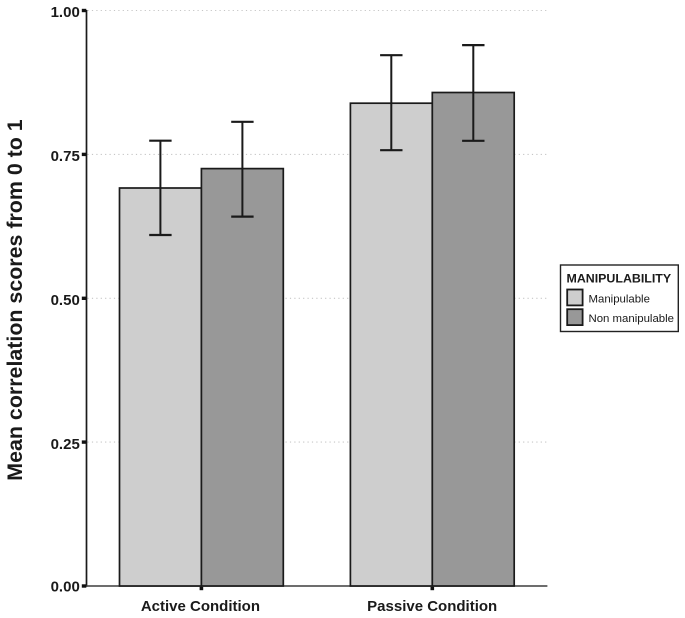 The image size is (685, 618). What do you see at coordinates (65, 156) in the screenshot?
I see `svg-text: 0.75` at bounding box center [65, 156].